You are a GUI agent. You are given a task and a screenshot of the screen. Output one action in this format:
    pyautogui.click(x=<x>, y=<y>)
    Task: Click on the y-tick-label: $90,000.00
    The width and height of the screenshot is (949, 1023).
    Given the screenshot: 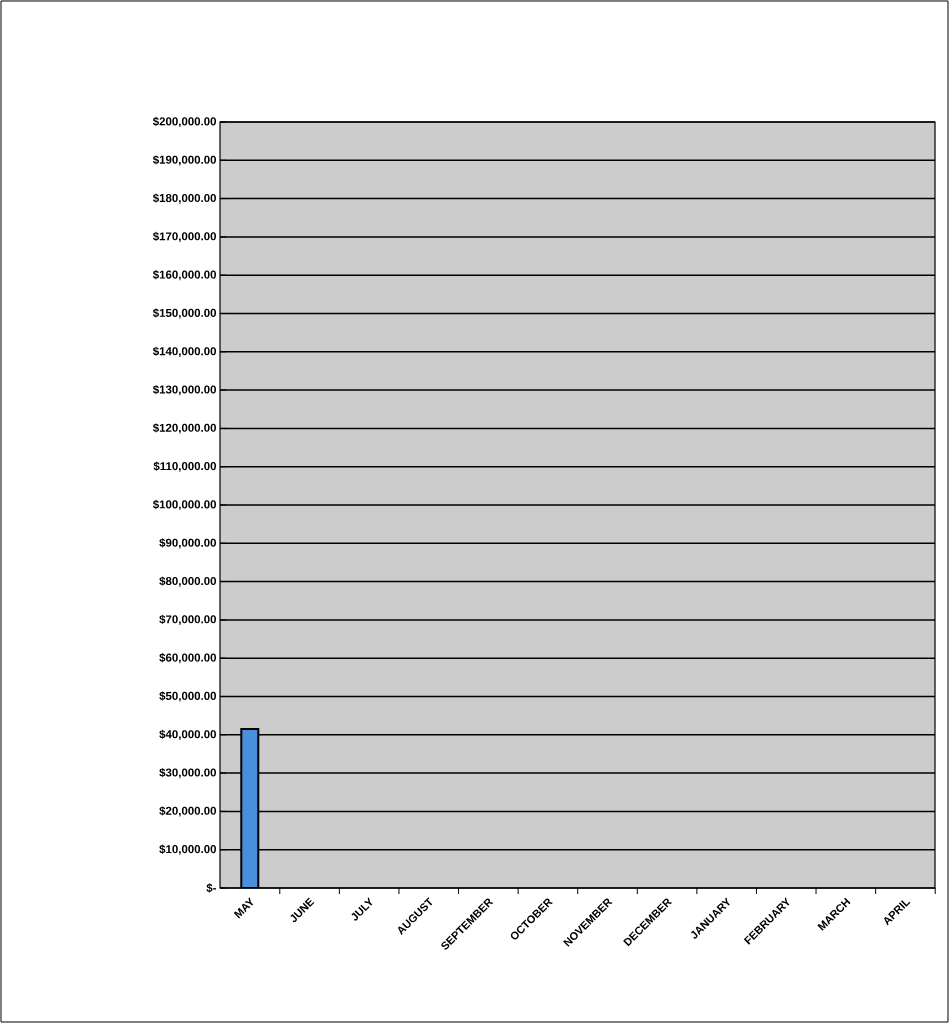 What is the action you would take?
    pyautogui.click(x=188, y=543)
    